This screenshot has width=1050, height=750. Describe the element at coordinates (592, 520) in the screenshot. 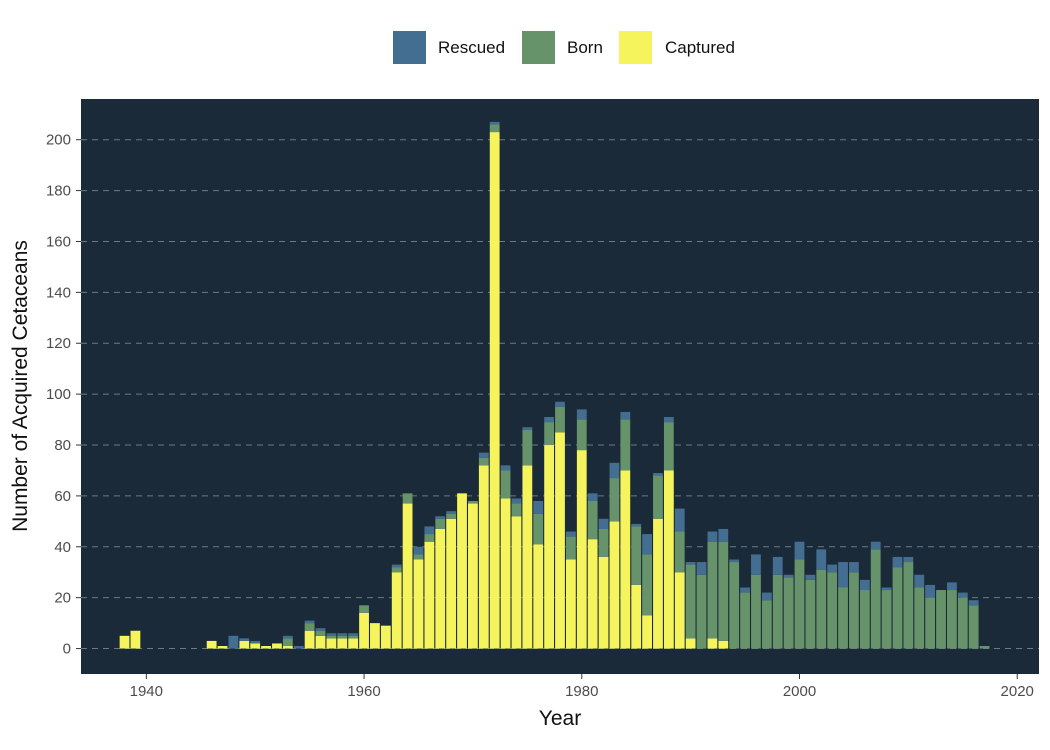

I see `bar-born-1981` at that location.